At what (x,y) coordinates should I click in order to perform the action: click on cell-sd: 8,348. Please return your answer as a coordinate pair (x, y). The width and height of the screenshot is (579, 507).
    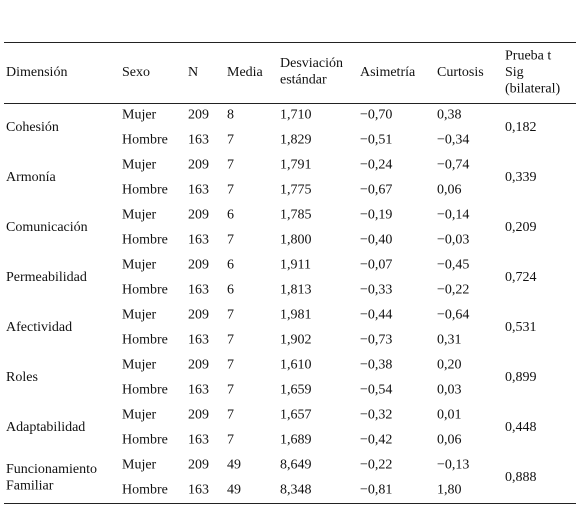
    Looking at the image, I should click on (296, 490).